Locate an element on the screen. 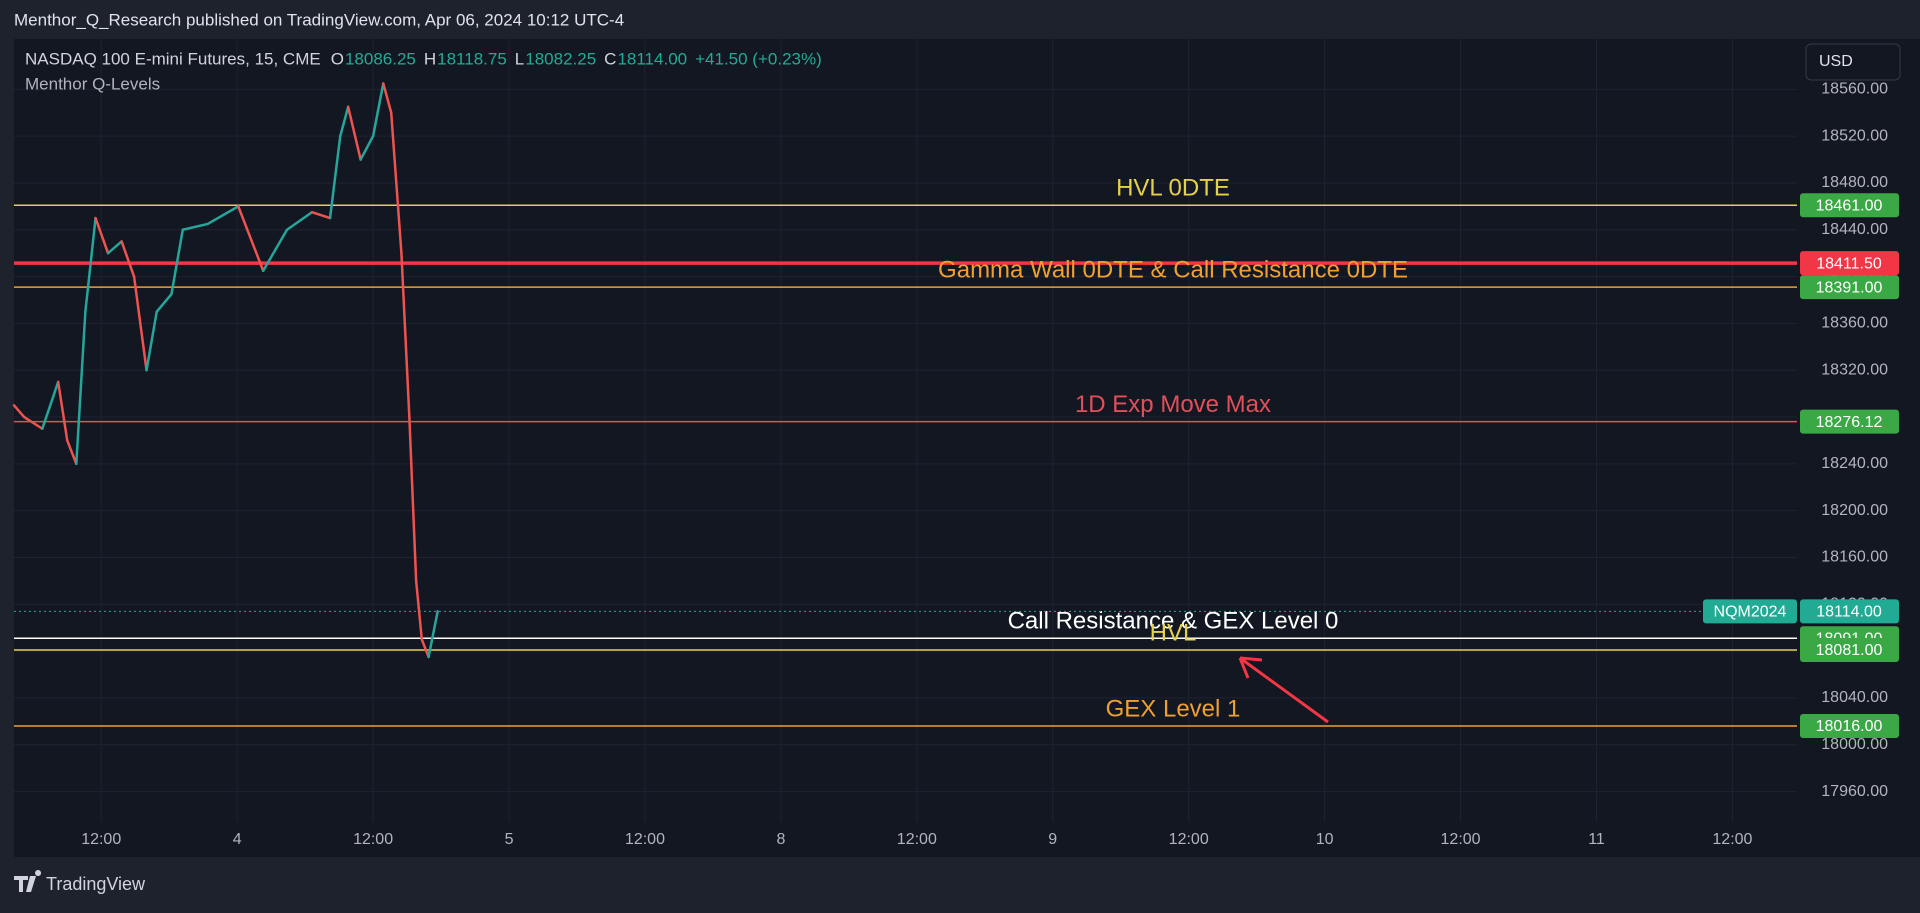  tv-logo is located at coordinates (28, 881).